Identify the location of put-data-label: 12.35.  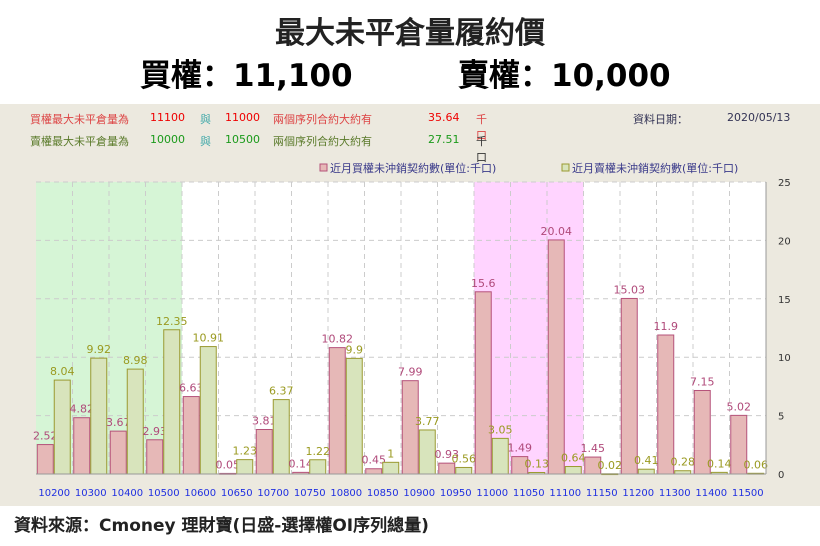
(172, 321).